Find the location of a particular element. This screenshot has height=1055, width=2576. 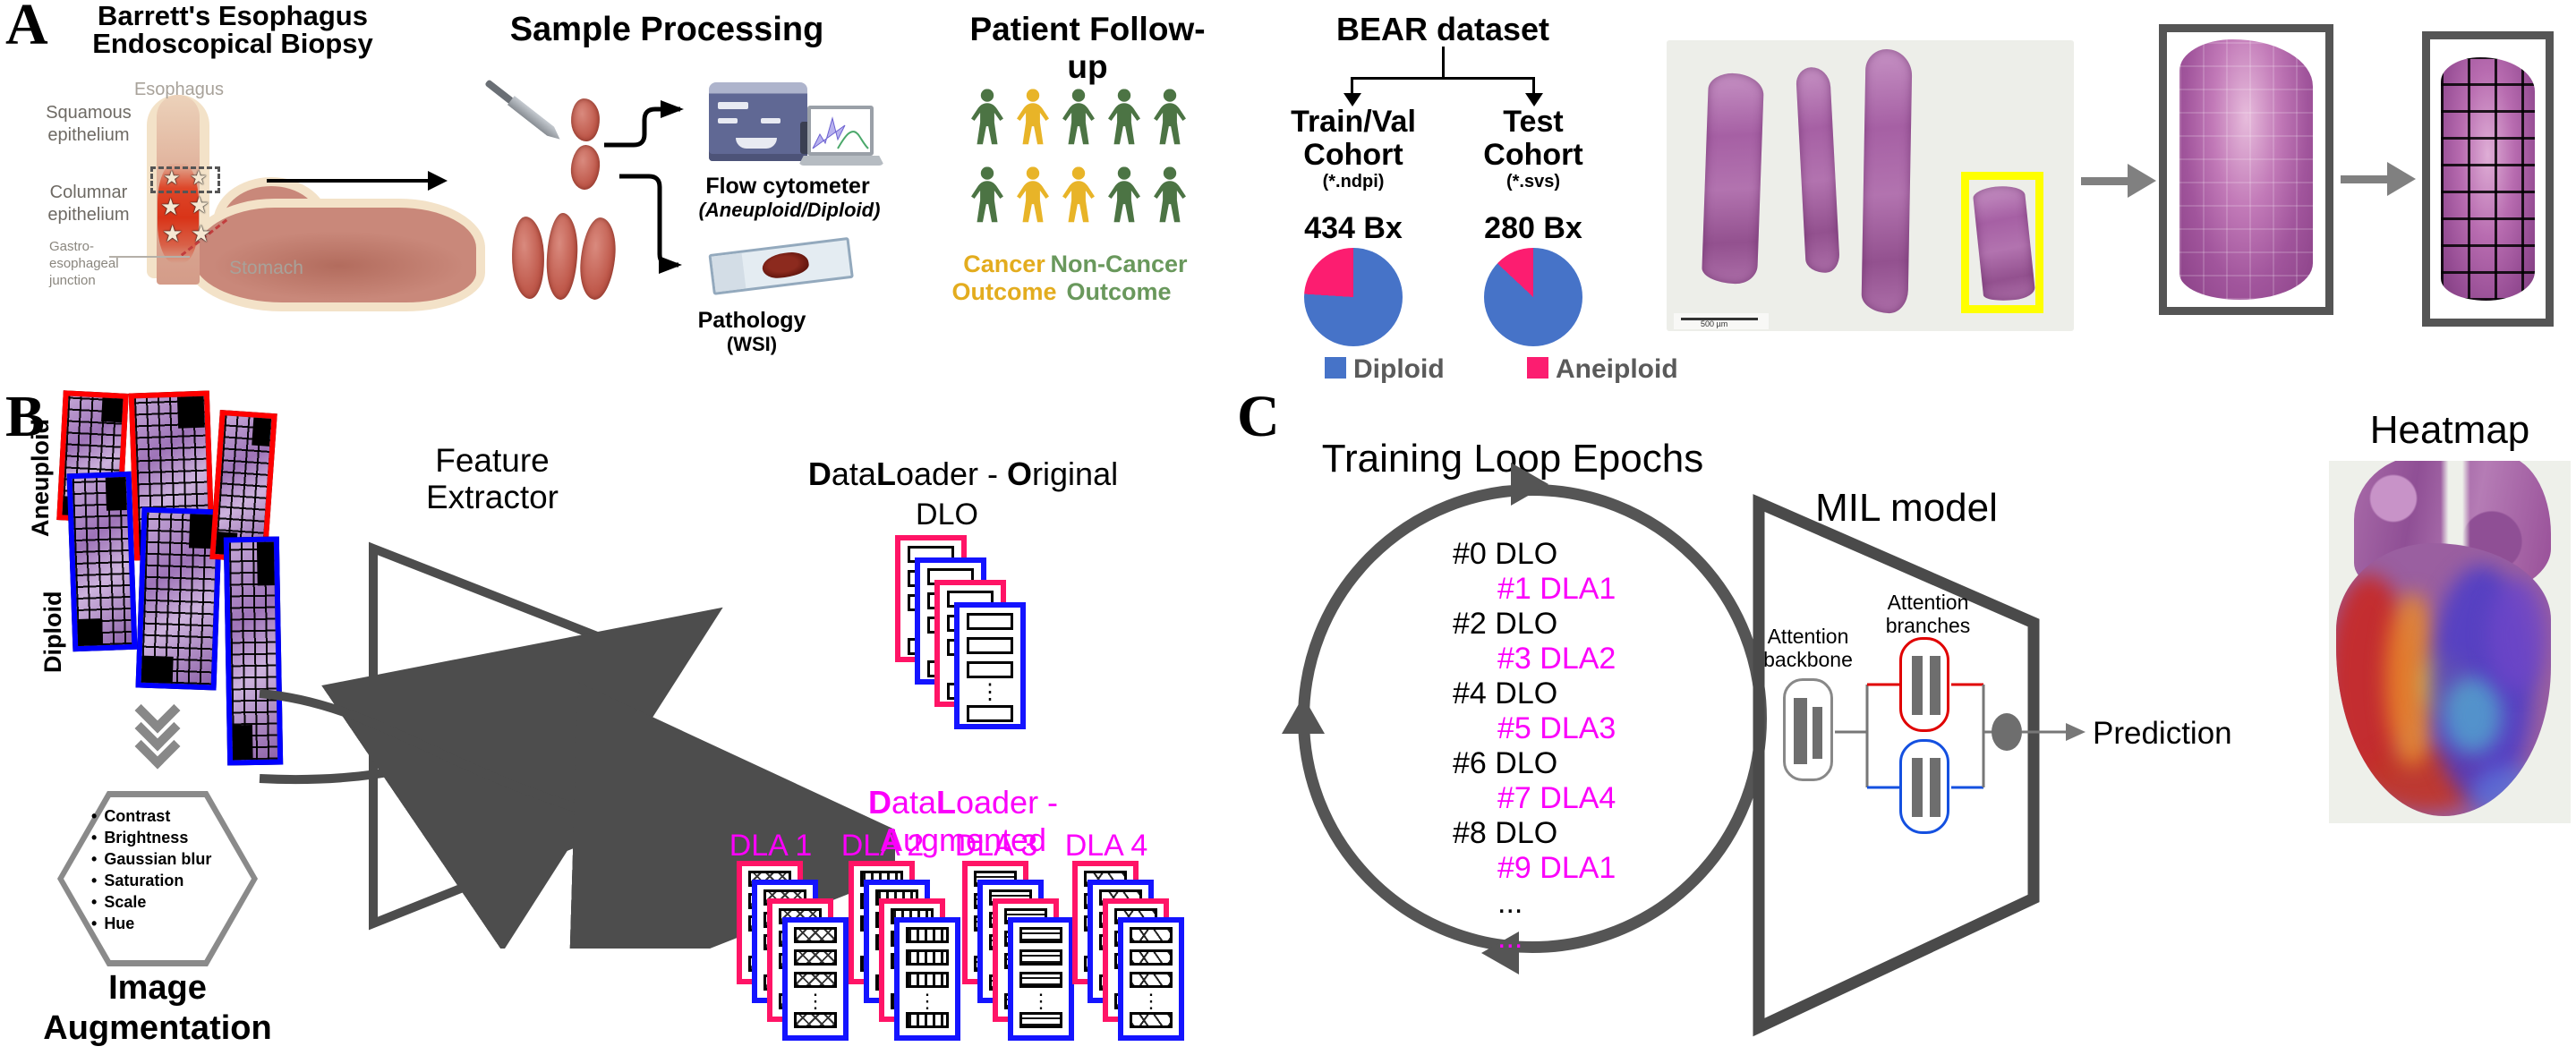

laptop-icon is located at coordinates (840, 131).